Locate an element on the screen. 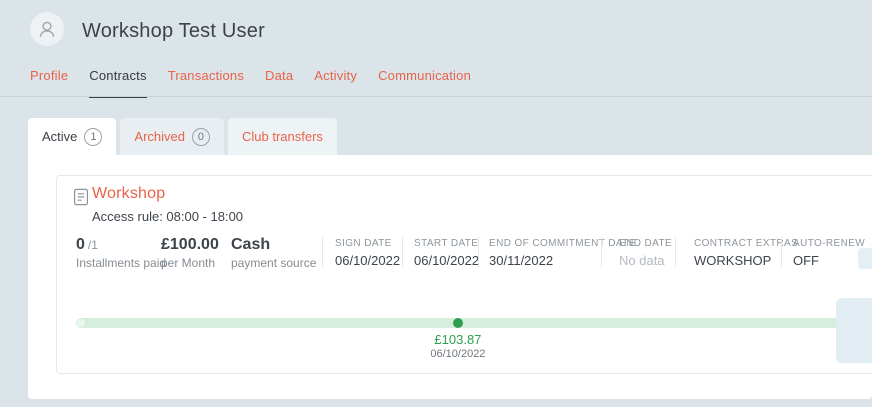  contract-name-link: Workshop is located at coordinates (129, 193).